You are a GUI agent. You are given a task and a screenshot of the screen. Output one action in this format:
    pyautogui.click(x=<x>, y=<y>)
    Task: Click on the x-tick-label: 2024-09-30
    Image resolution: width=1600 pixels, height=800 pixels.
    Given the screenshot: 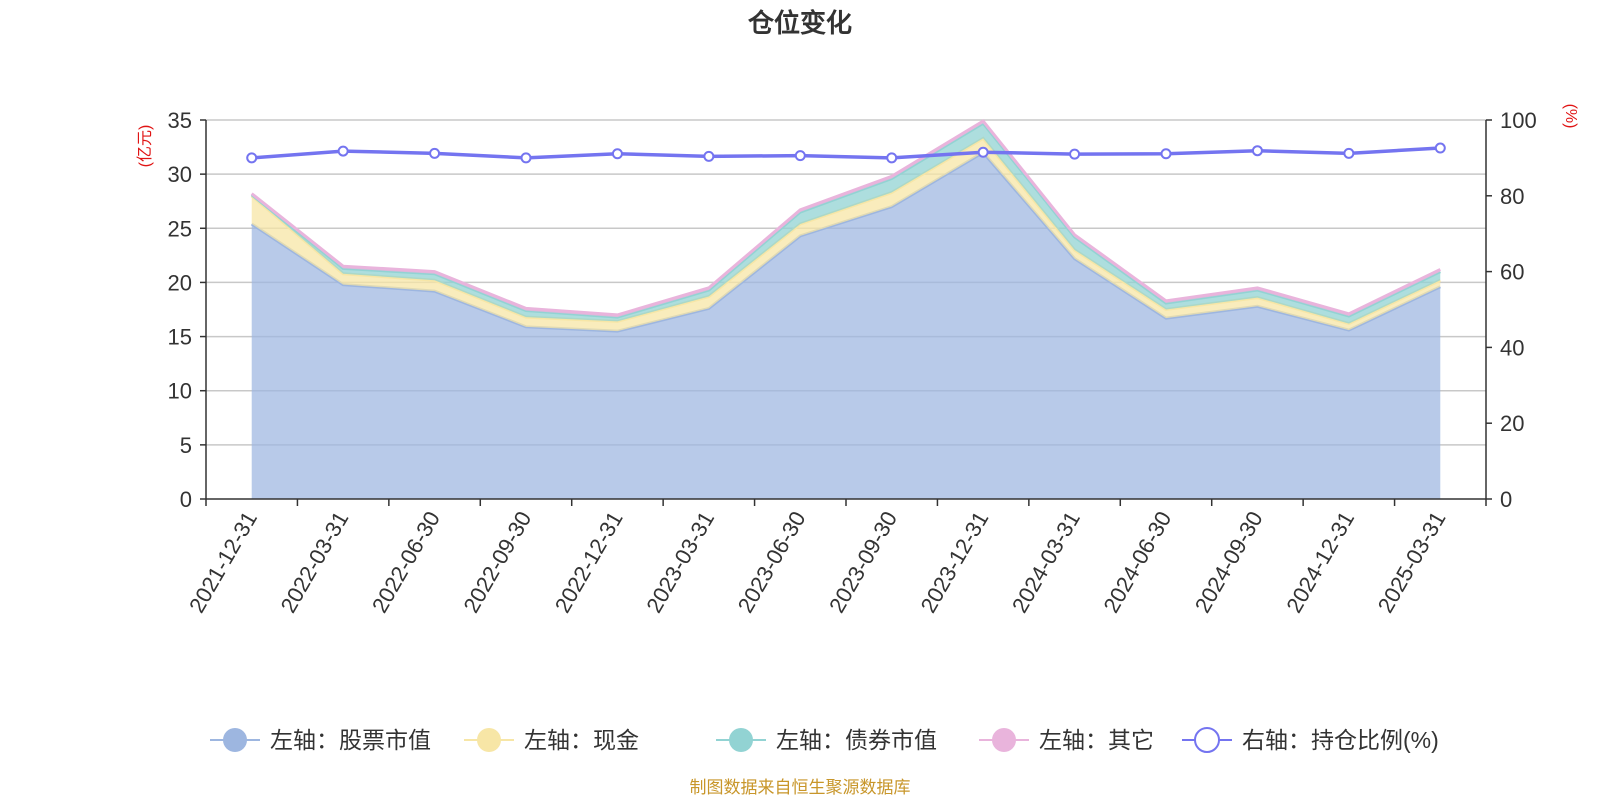 What is the action you would take?
    pyautogui.click(x=1229, y=562)
    